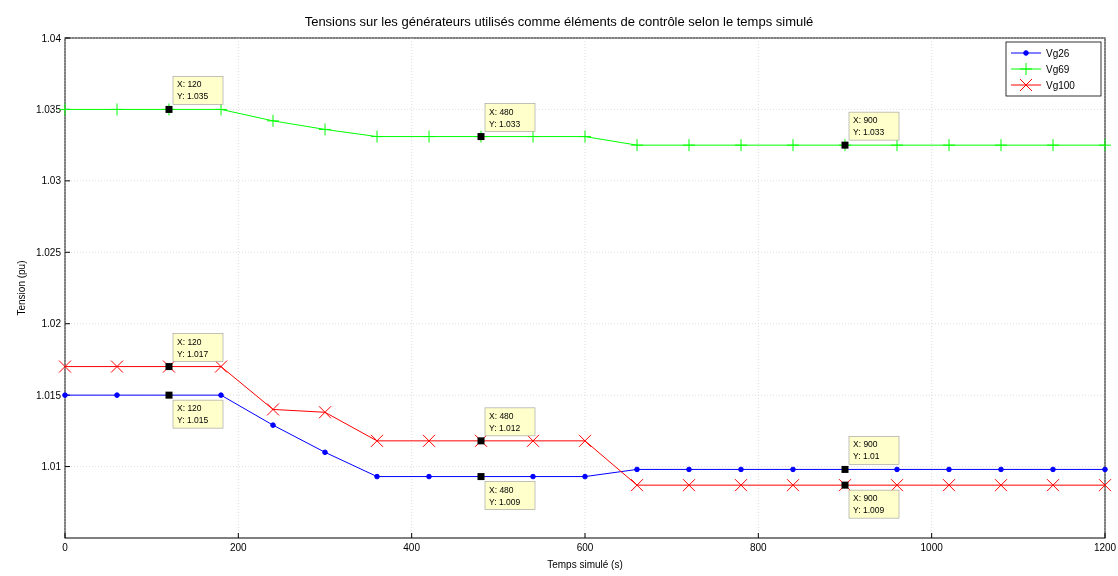 This screenshot has width=1118, height=576. I want to click on x-tick-label: 600, so click(585, 547).